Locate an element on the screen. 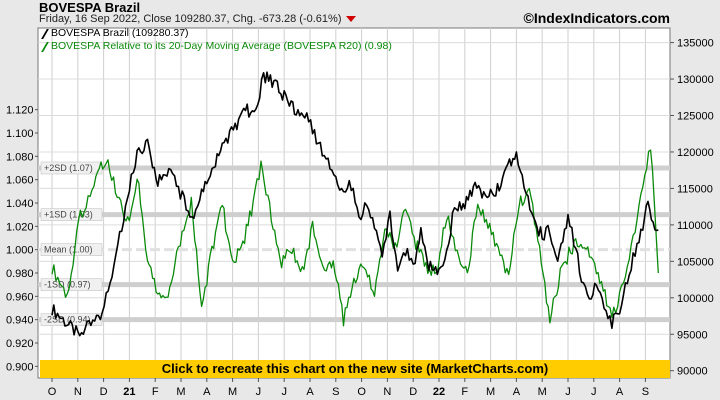 Image resolution: width=720 pixels, height=400 pixels. site-credit: ©IndexIndicators.com is located at coordinates (596, 18).